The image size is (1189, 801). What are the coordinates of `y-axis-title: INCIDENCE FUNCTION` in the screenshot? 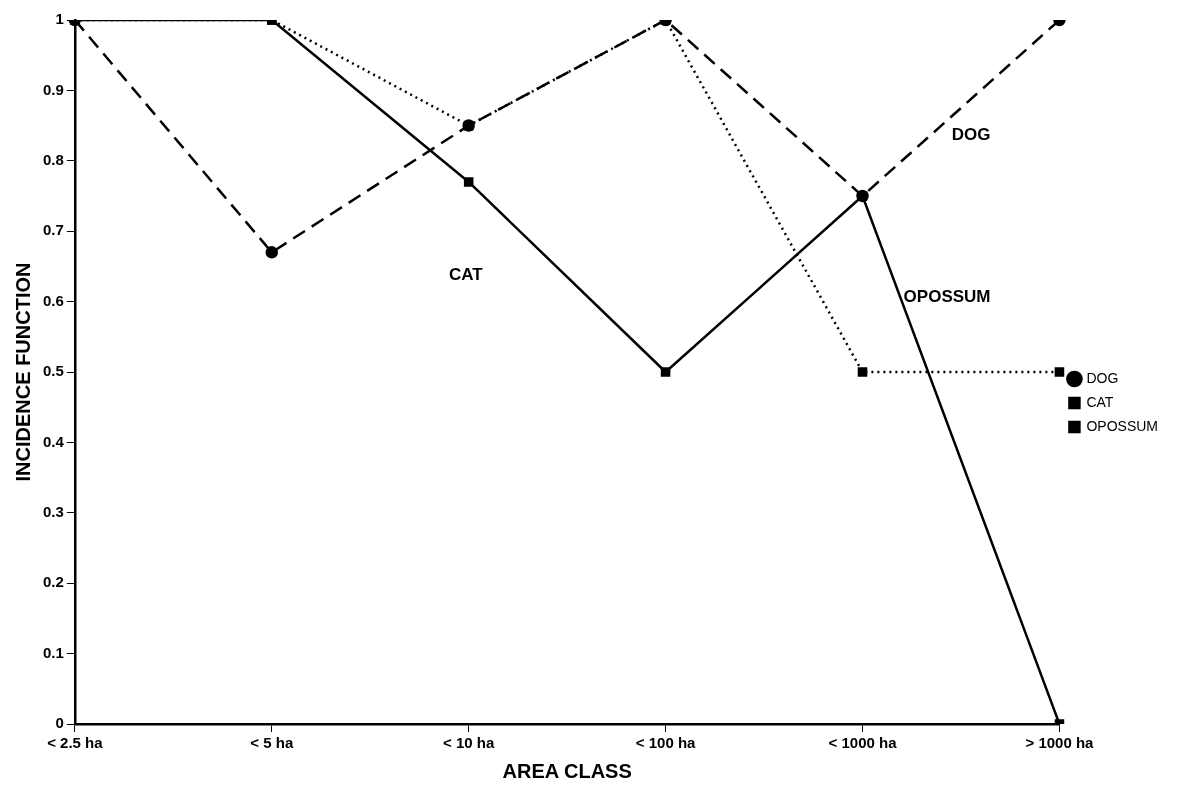 It's located at (22, 372).